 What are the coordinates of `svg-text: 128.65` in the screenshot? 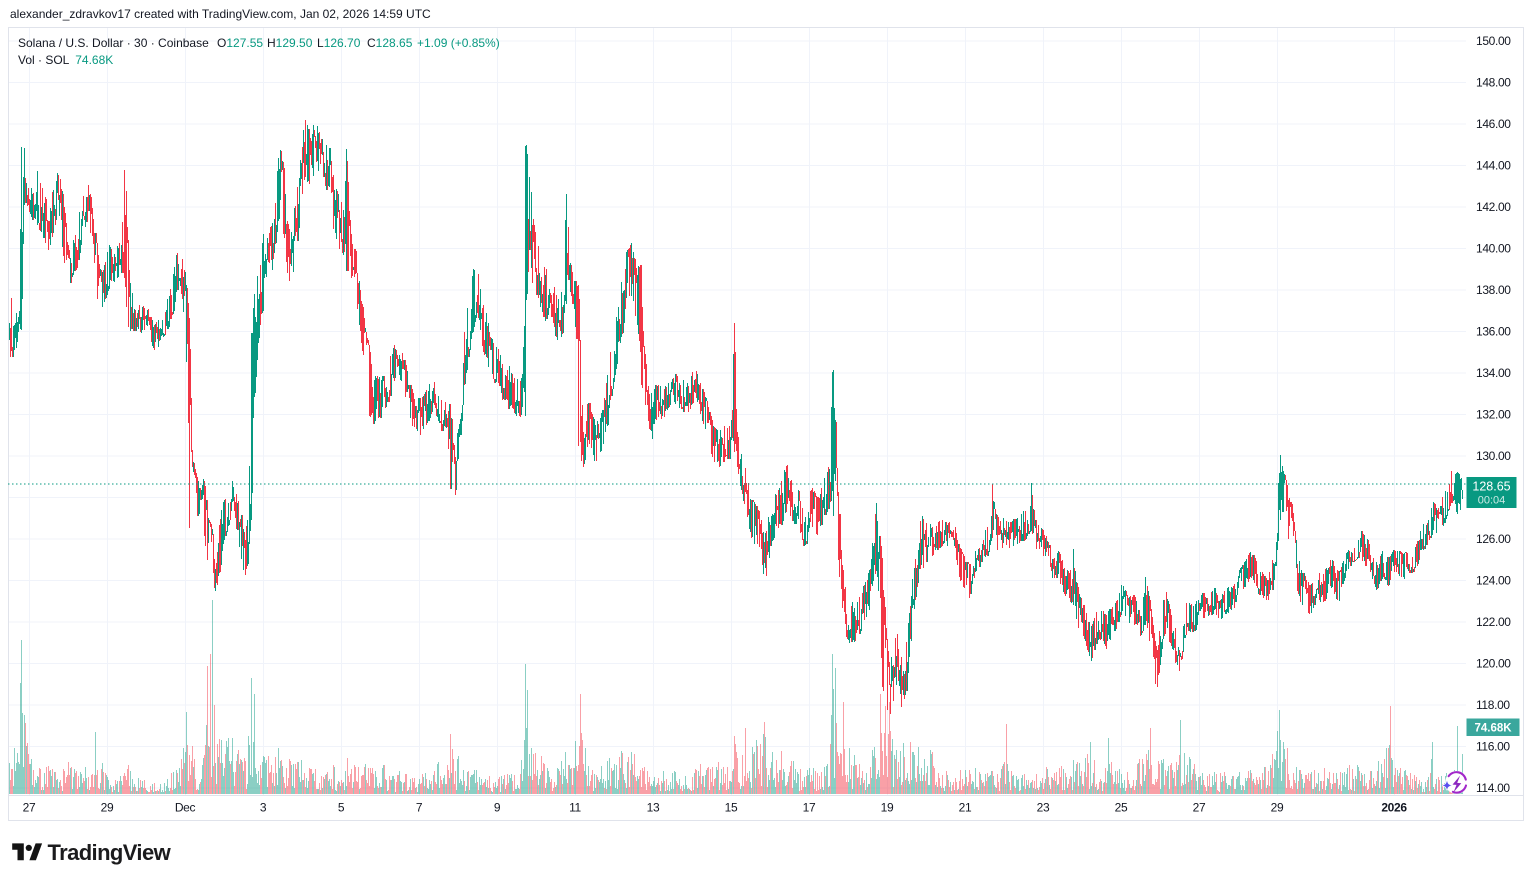 It's located at (1491, 487).